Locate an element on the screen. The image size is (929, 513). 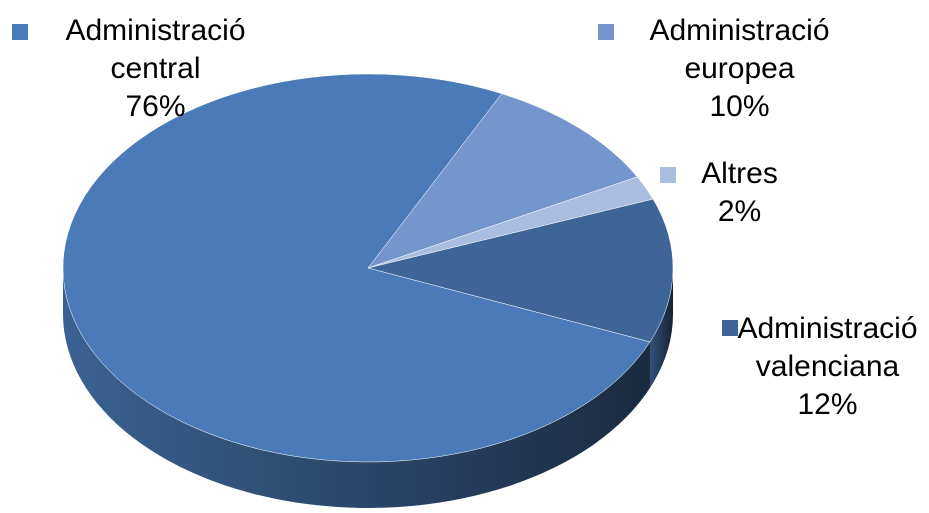
value-label: 12% is located at coordinates (827, 404).